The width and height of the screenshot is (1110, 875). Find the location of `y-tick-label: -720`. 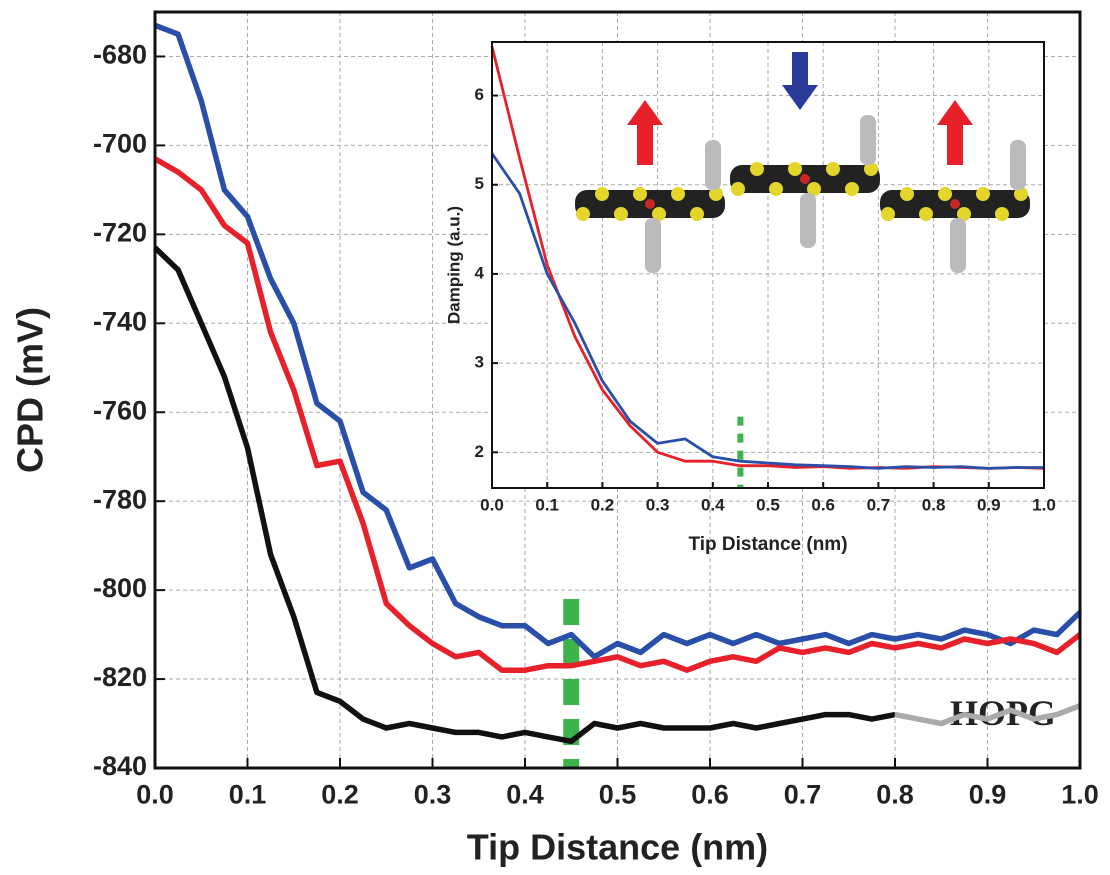

y-tick-label: -720 is located at coordinates (120, 232).